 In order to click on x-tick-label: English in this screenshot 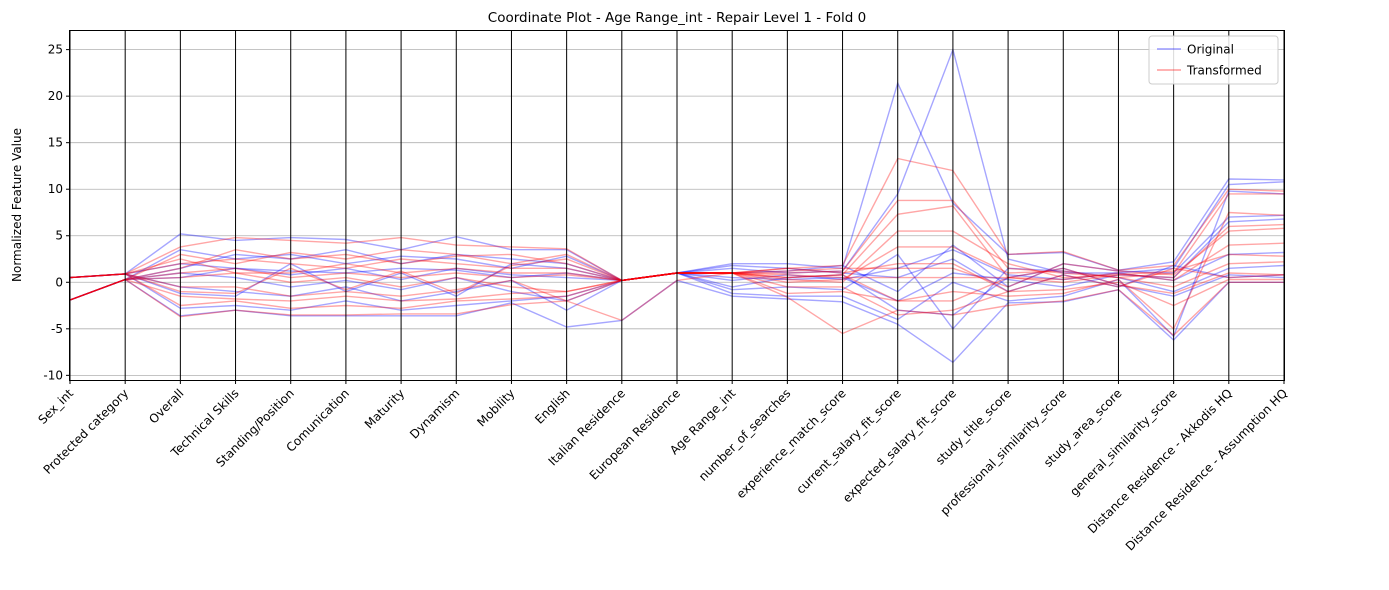, I will do `click(552, 406)`.